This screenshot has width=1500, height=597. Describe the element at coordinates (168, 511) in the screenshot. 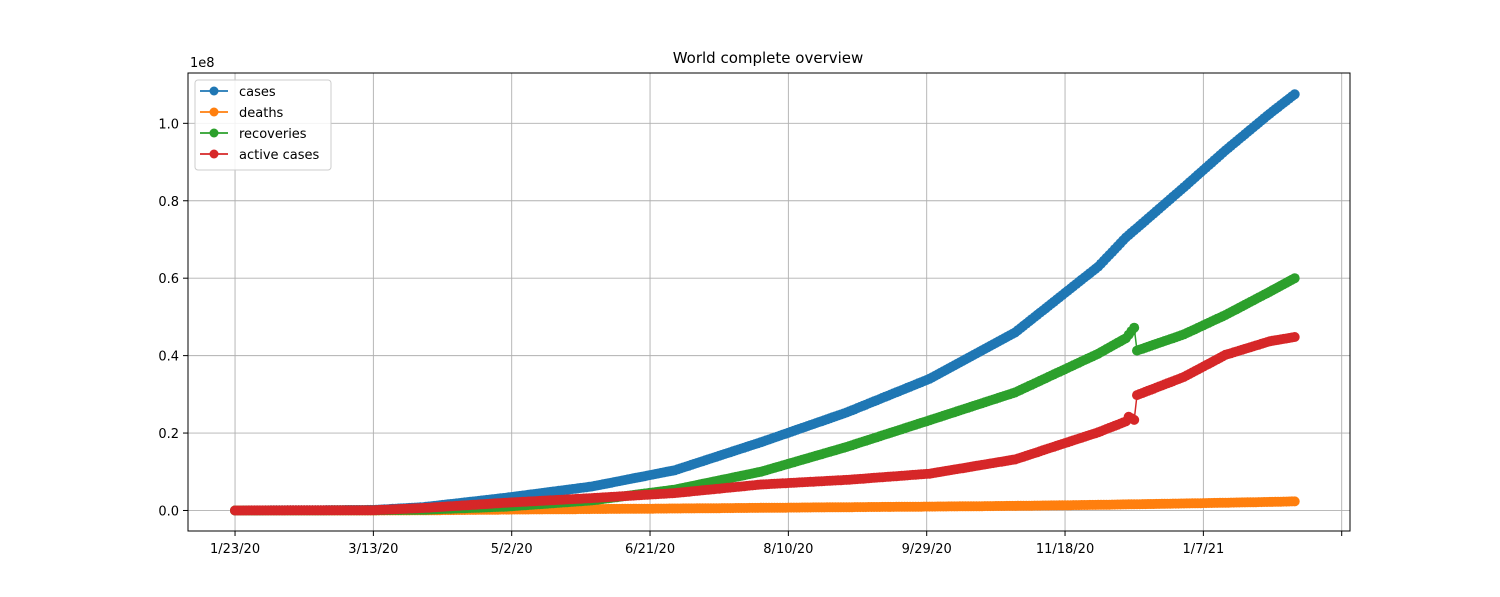

I see `y-tick-label: 0.0` at that location.